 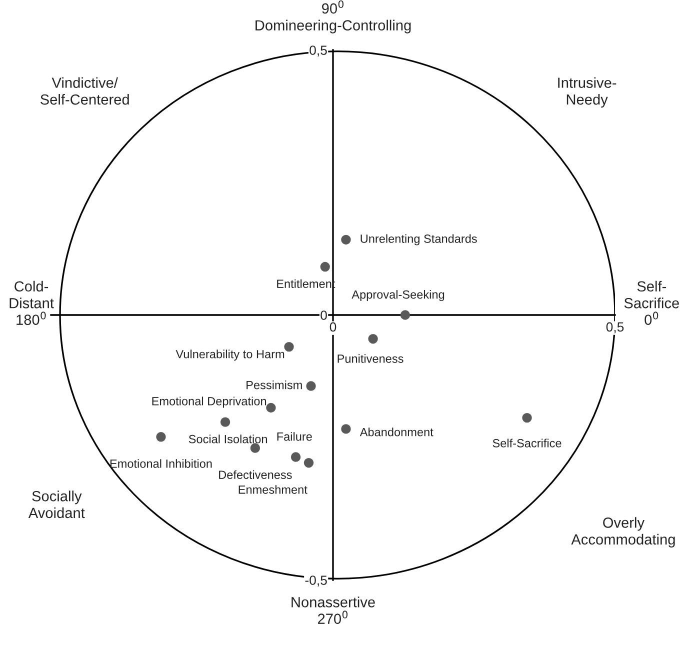 What do you see at coordinates (371, 358) in the screenshot?
I see `annotation: Punitiveness` at bounding box center [371, 358].